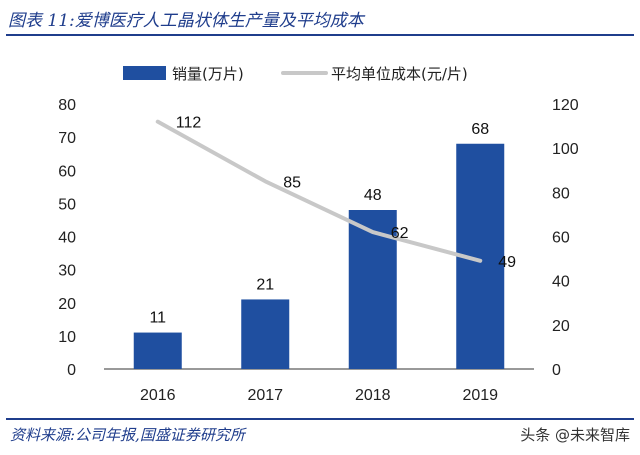 Image resolution: width=640 pixels, height=455 pixels. What do you see at coordinates (265, 395) in the screenshot?
I see `x-tick-label: 2017` at bounding box center [265, 395].